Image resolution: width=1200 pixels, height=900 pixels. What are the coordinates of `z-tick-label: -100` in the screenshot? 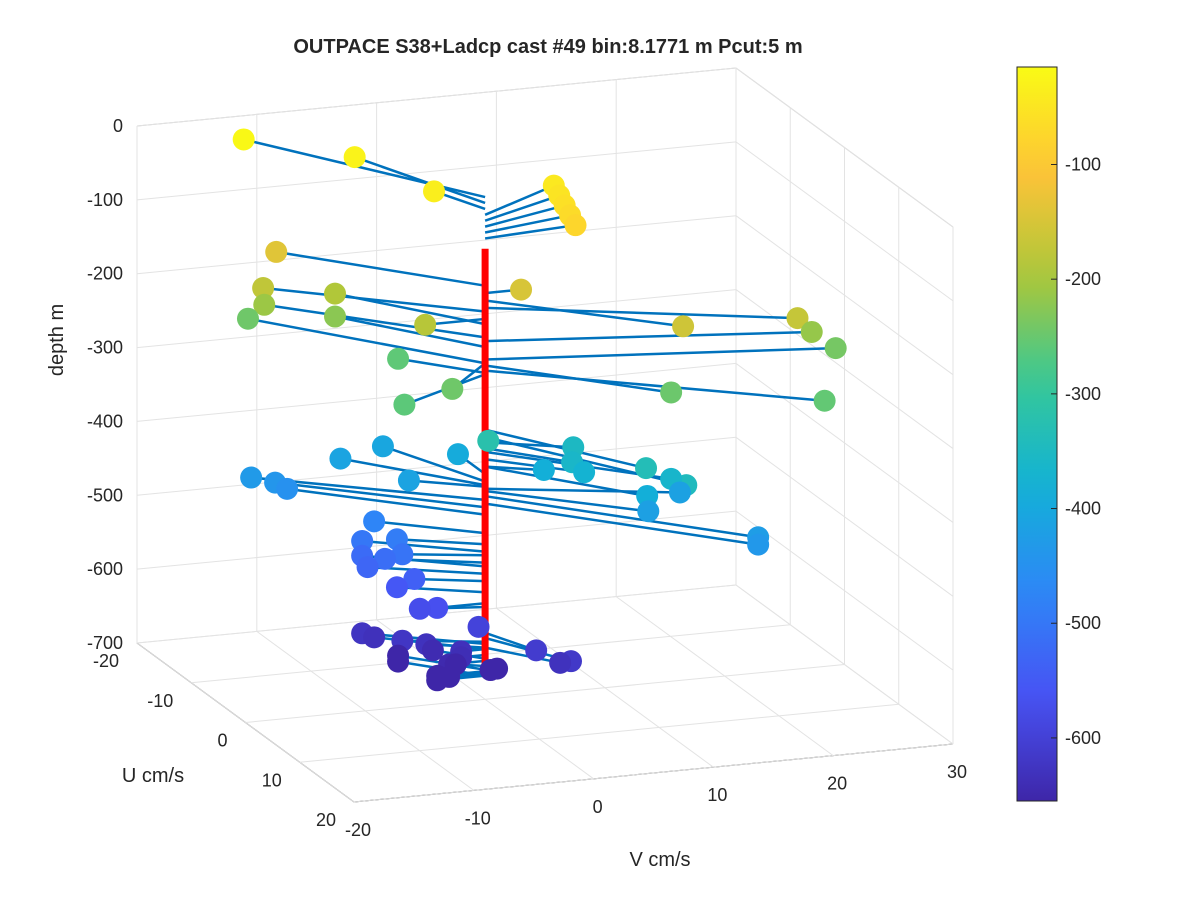 It's located at (105, 200).